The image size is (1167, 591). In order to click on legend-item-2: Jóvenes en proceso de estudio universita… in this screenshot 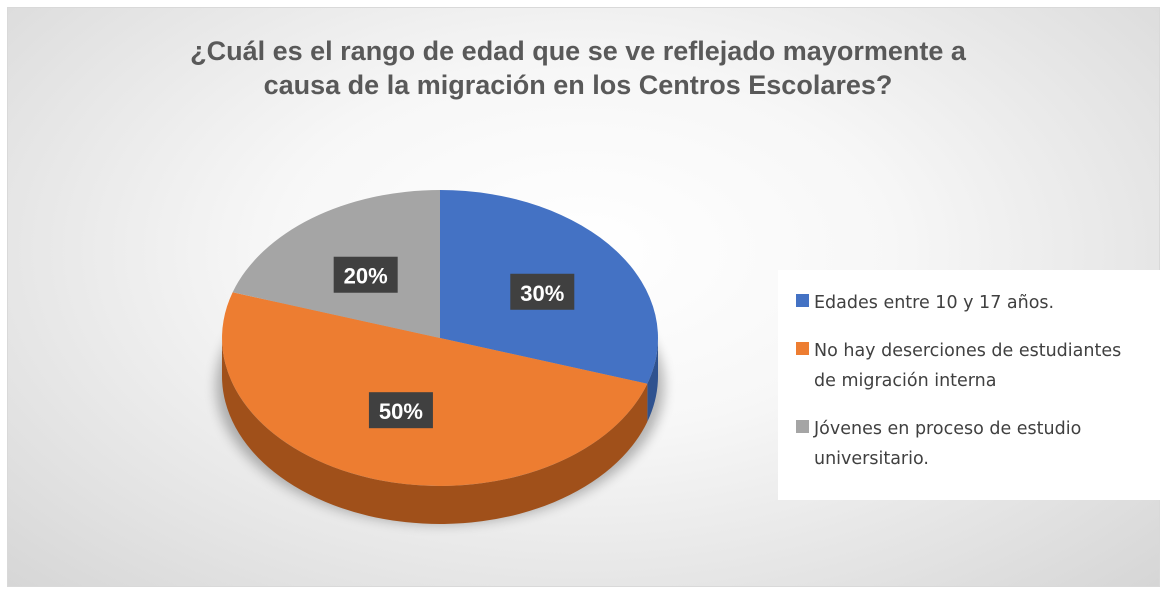, I will do `click(981, 444)`.